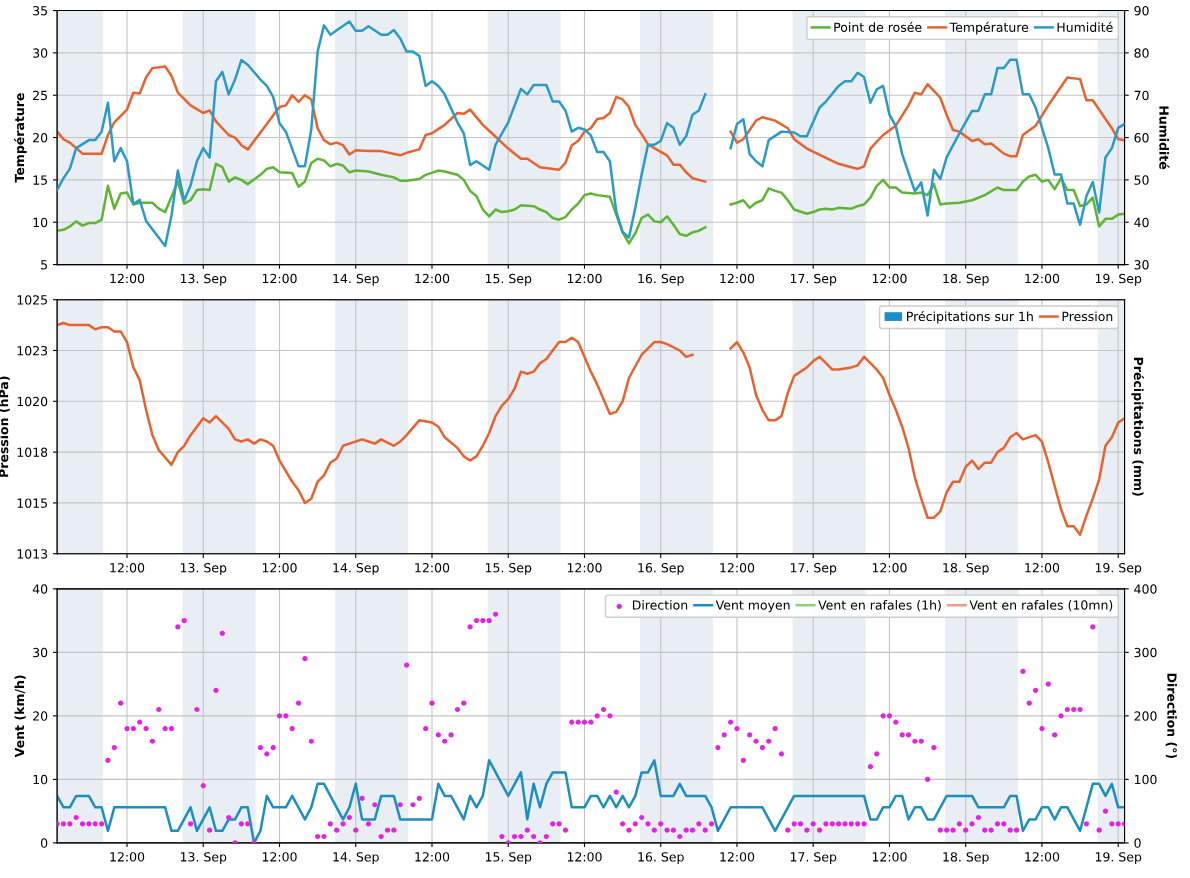  What do you see at coordinates (32, 401) in the screenshot?
I see `y-tick-label: 1020` at bounding box center [32, 401].